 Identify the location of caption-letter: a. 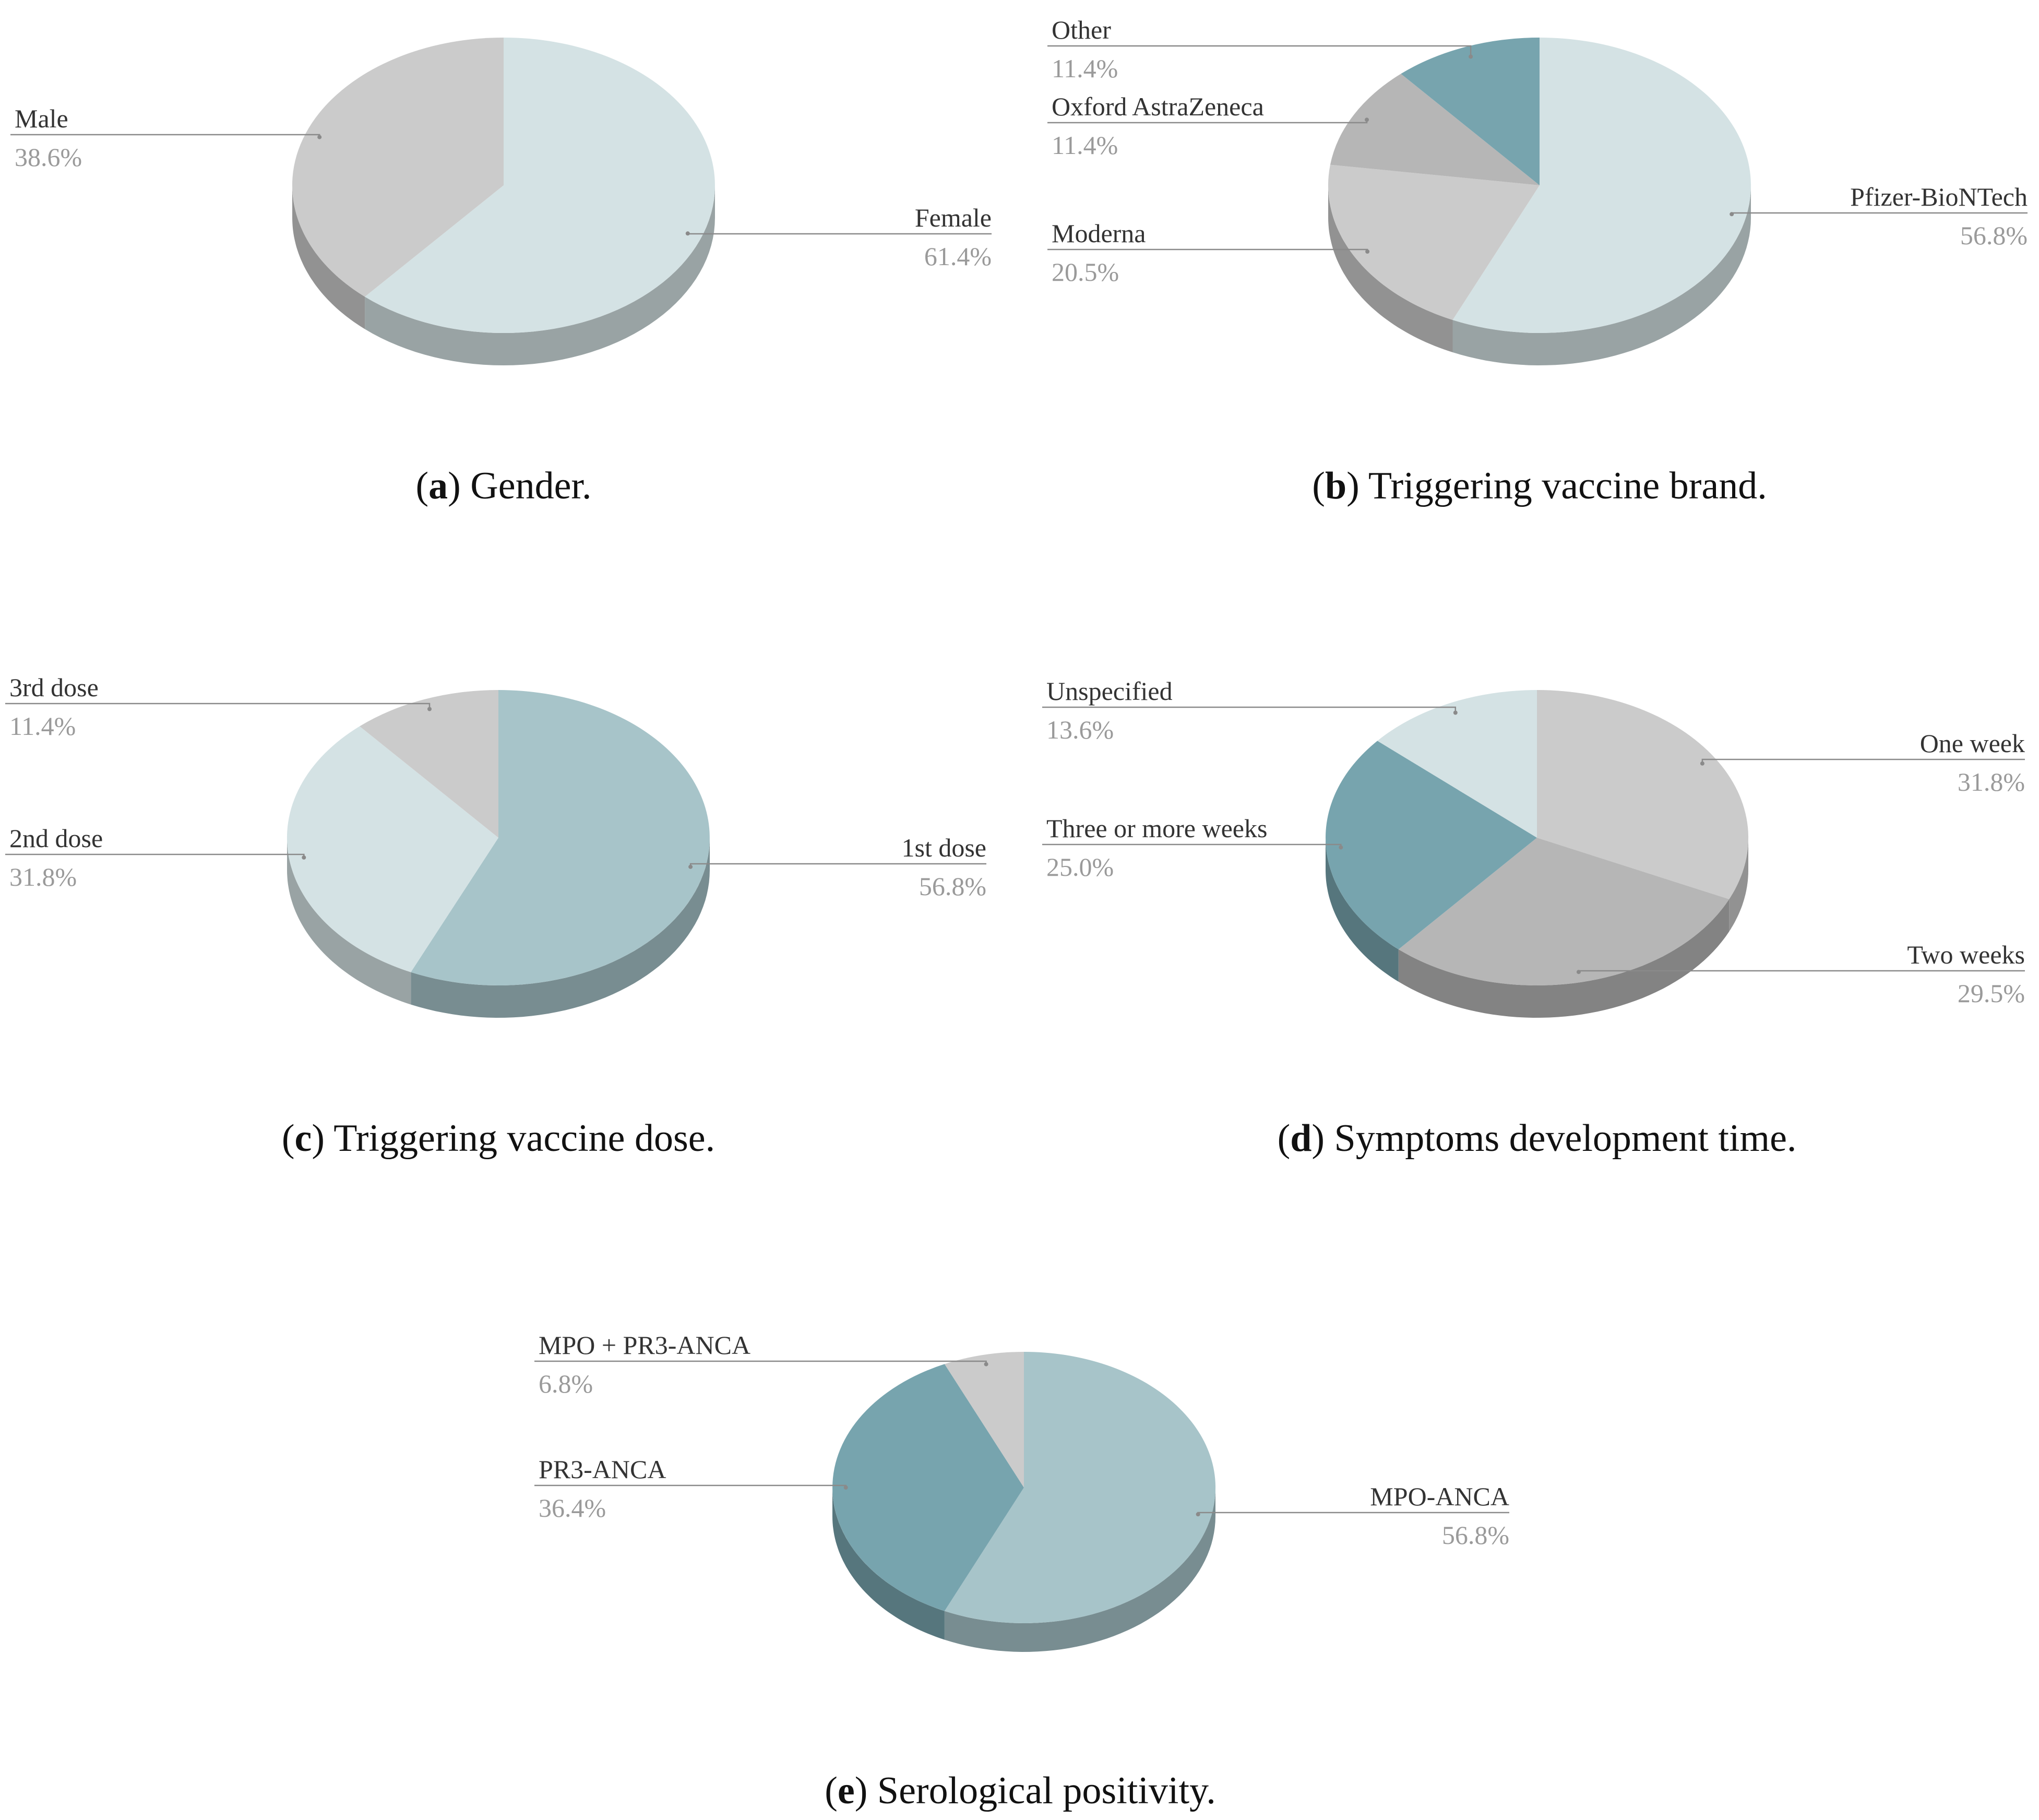
(438, 486).